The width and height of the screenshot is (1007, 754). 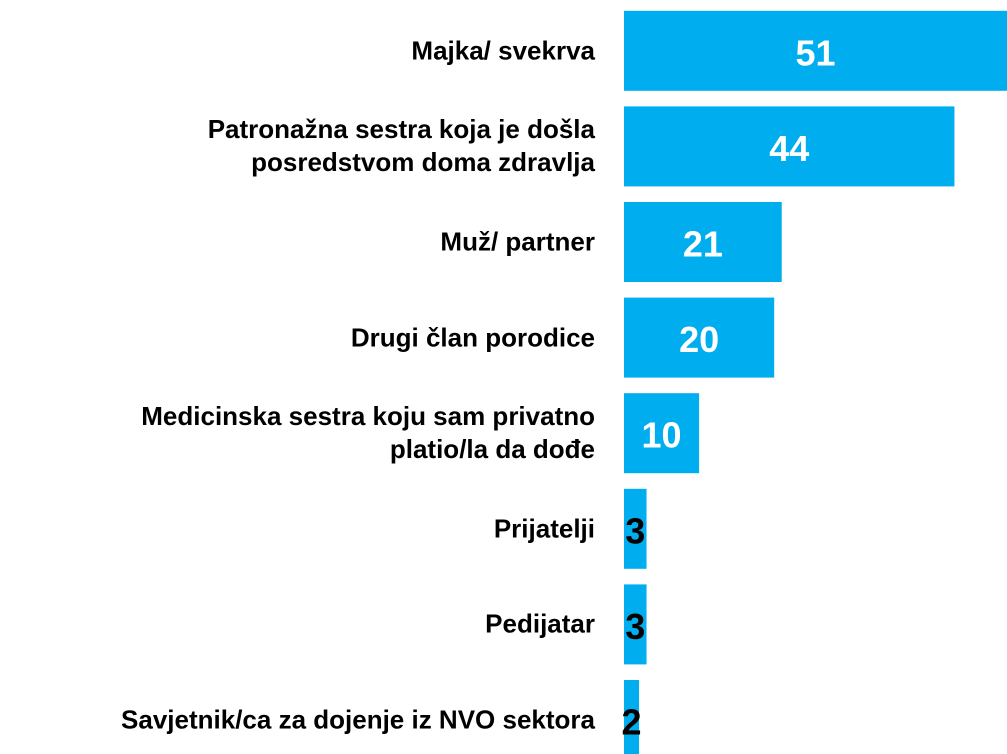 I want to click on category-label: Savjetnik/ca za dojenje iz NVO sektora, so click(x=358, y=719).